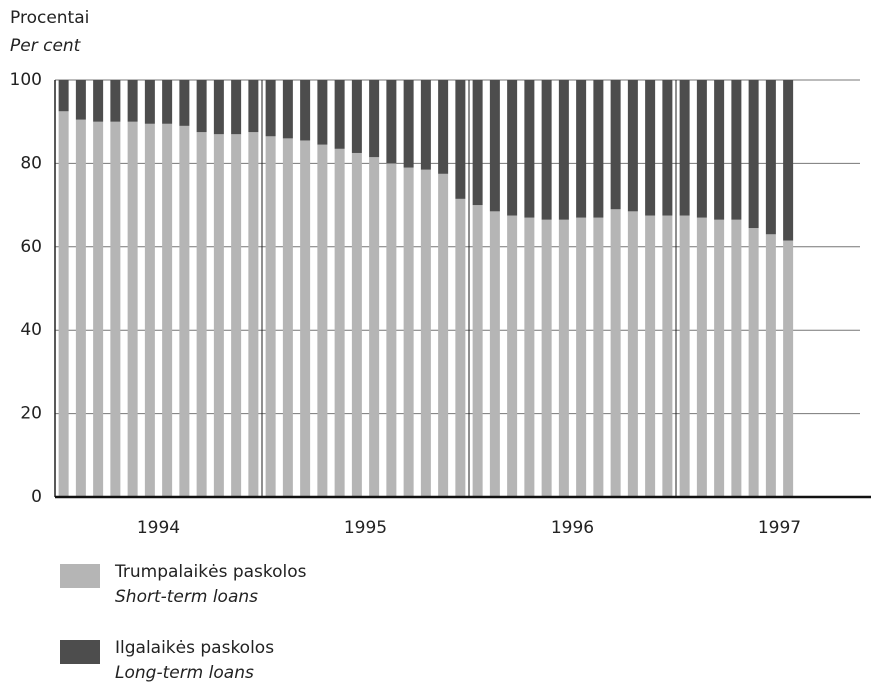 This screenshot has width=871, height=690. I want to click on x-group-label: 1995, so click(365, 528).